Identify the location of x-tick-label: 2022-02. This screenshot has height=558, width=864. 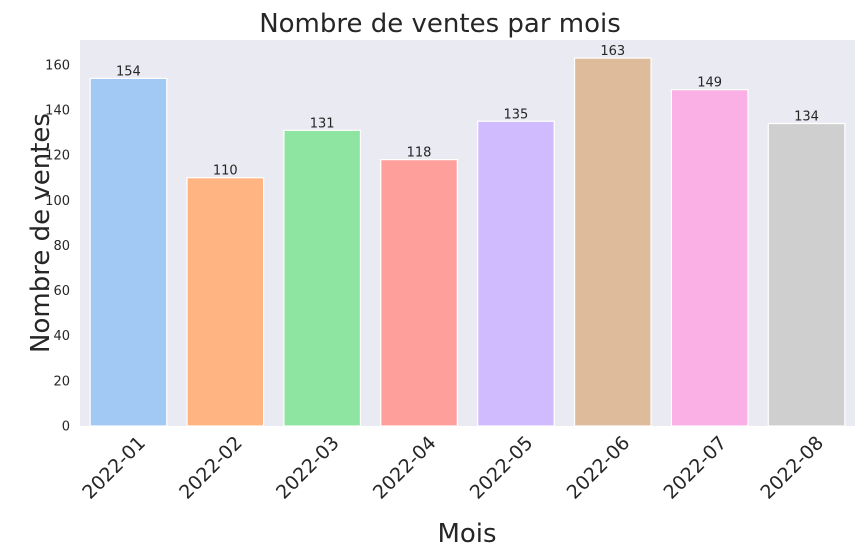
(211, 468).